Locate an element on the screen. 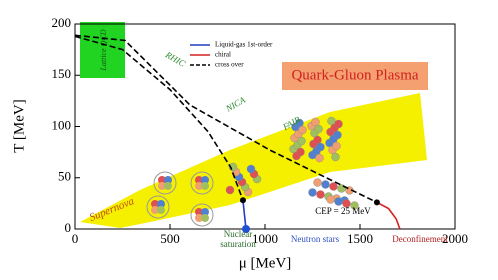 The width and height of the screenshot is (498, 280). y-tick-label: 0 is located at coordinates (68, 227).